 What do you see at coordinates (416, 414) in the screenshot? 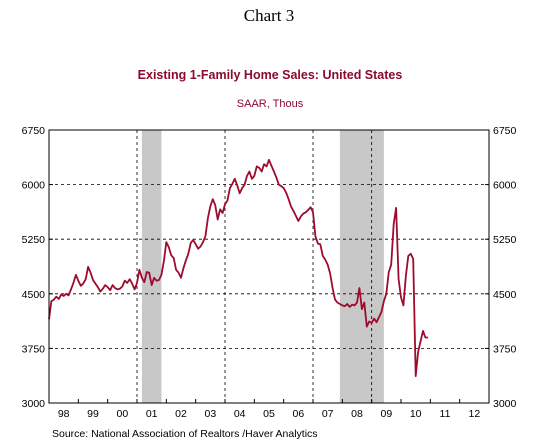
I see `xtick-label: 10` at bounding box center [416, 414].